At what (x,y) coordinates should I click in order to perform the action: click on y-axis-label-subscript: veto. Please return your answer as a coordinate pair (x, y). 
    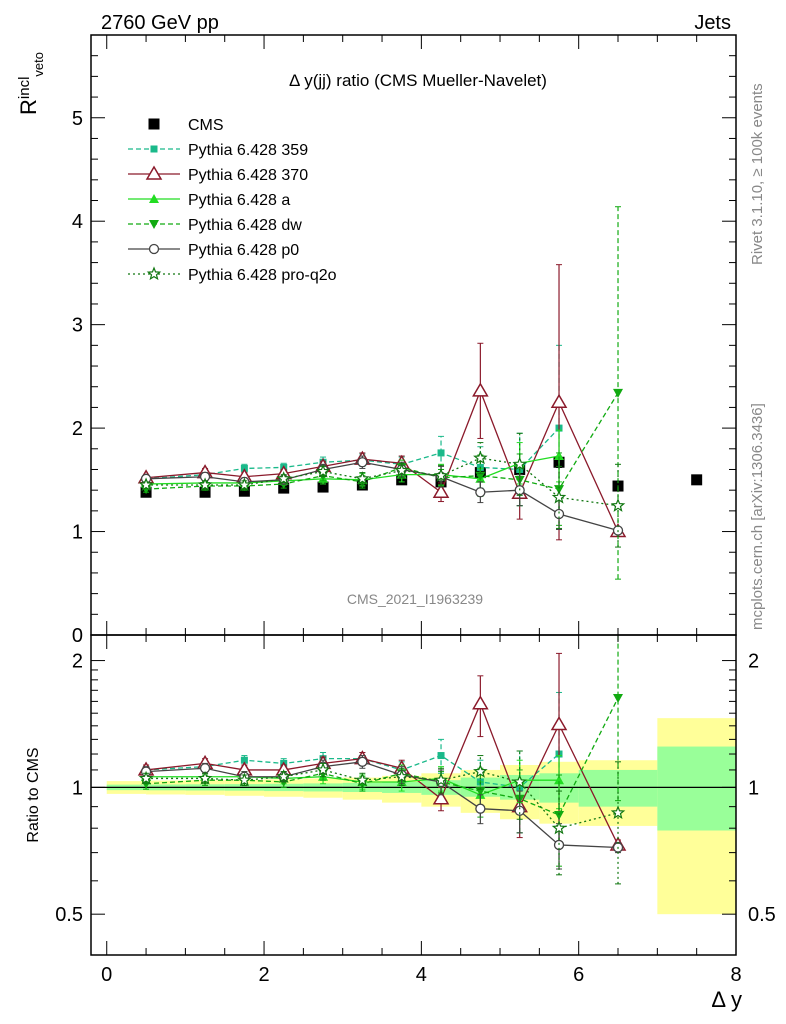
    Looking at the image, I should click on (38, 64).